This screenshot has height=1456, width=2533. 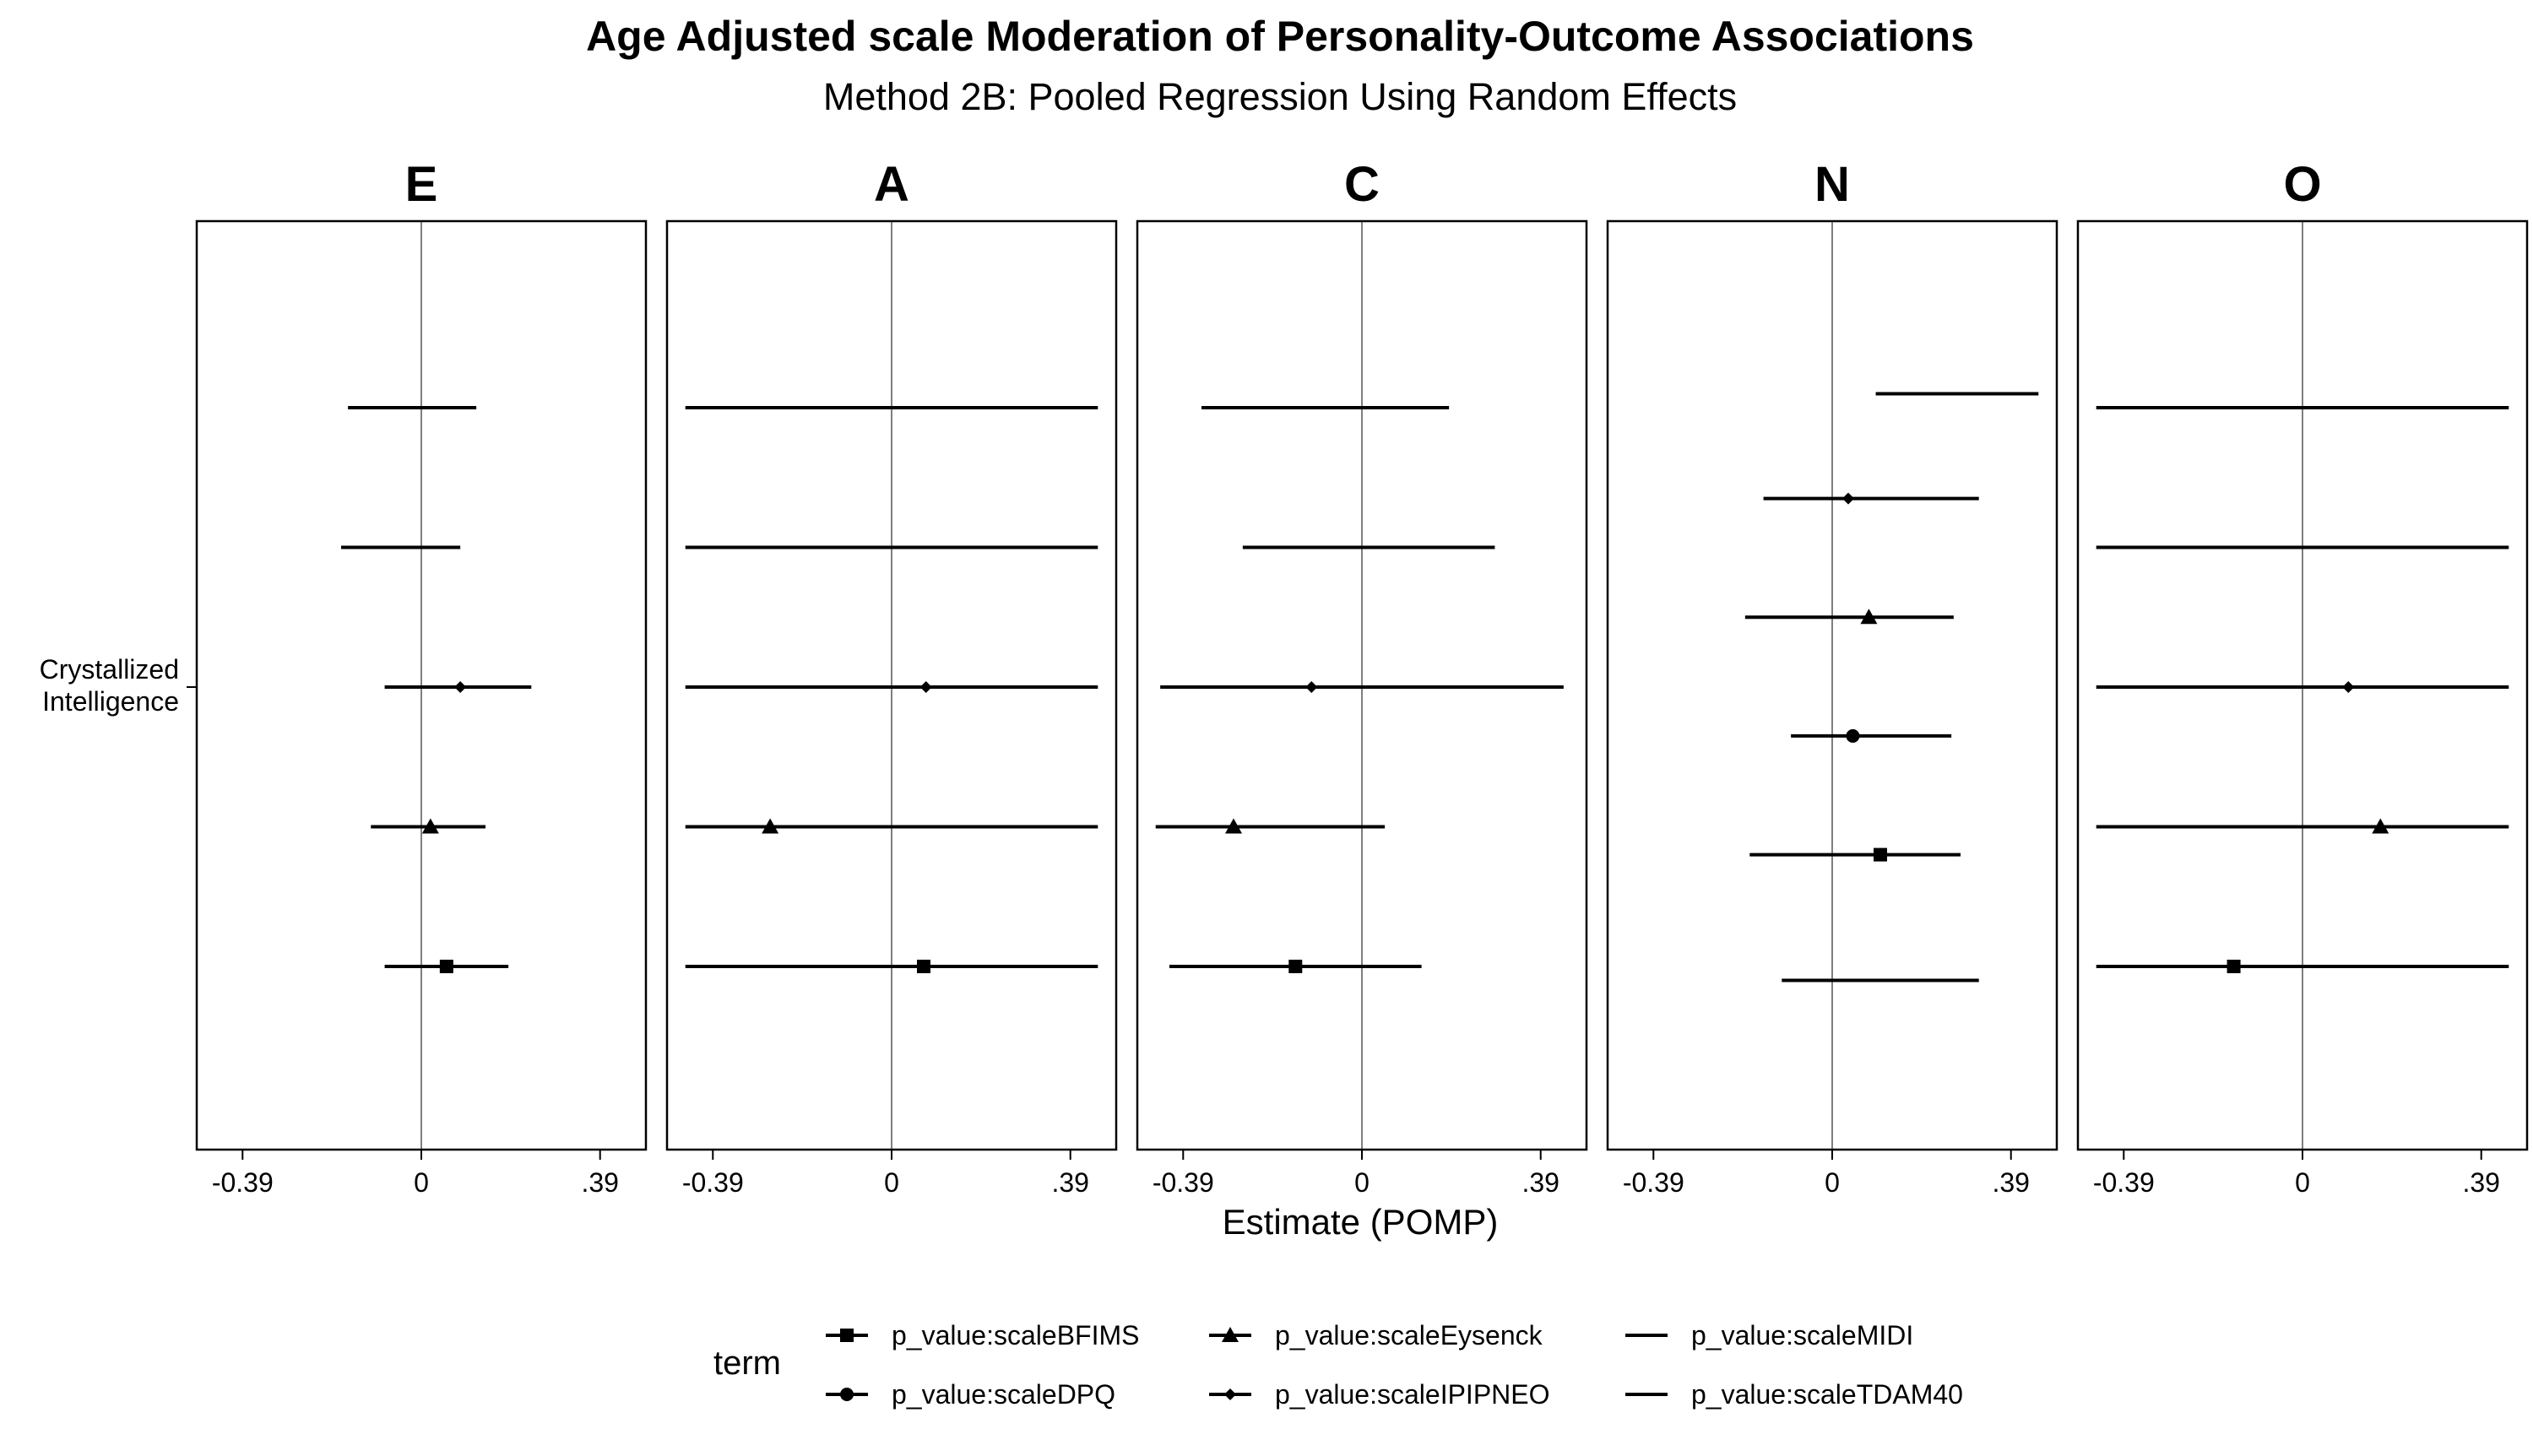 I want to click on strip-label-e: E, so click(x=422, y=184).